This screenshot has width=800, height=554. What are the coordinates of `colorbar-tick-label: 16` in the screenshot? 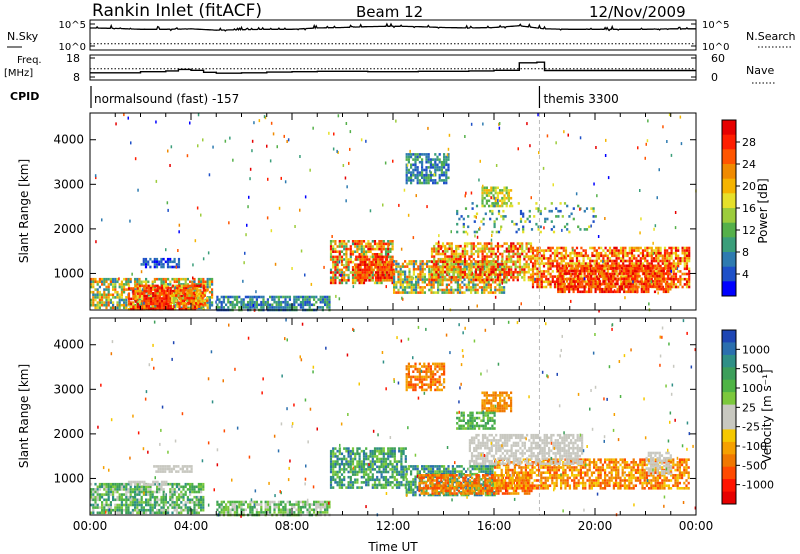 It's located at (749, 208).